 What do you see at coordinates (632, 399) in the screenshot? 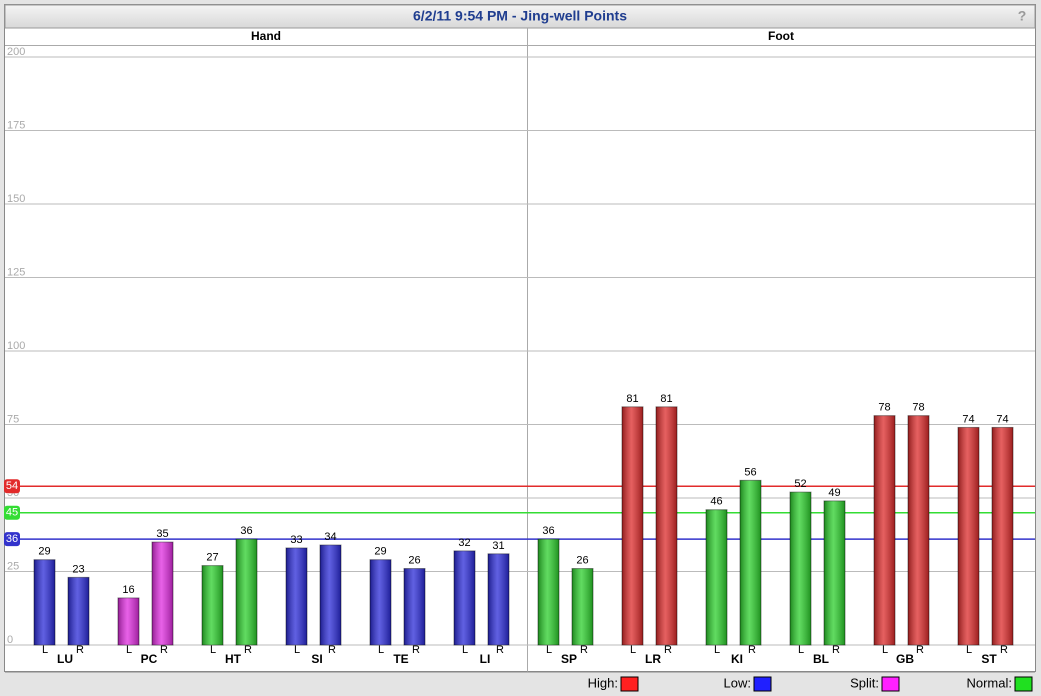
I see `value-label: 81` at bounding box center [632, 399].